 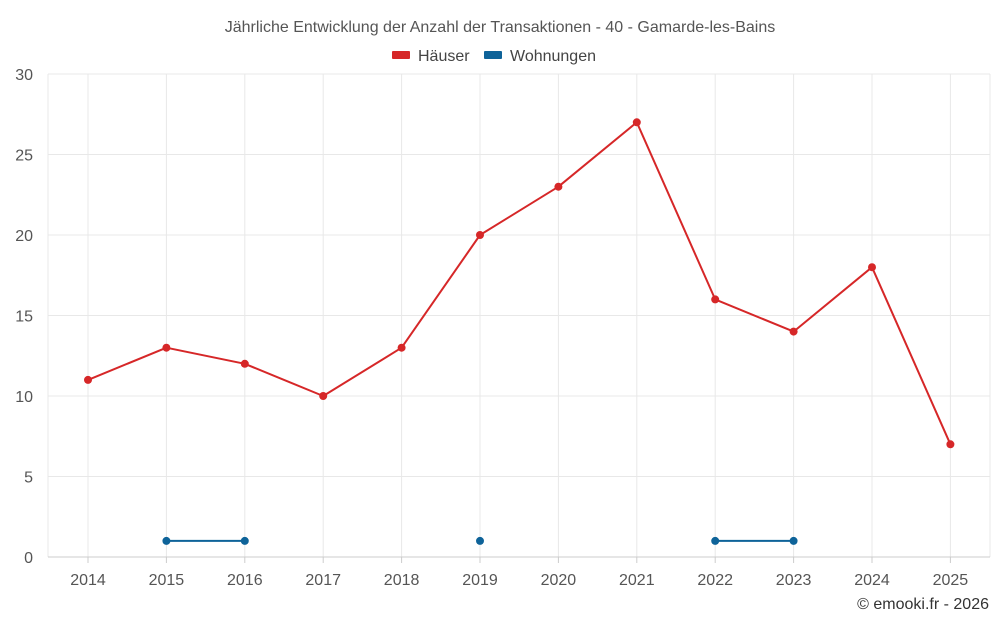 I want to click on data-point-haeuser-2022, so click(x=715, y=299).